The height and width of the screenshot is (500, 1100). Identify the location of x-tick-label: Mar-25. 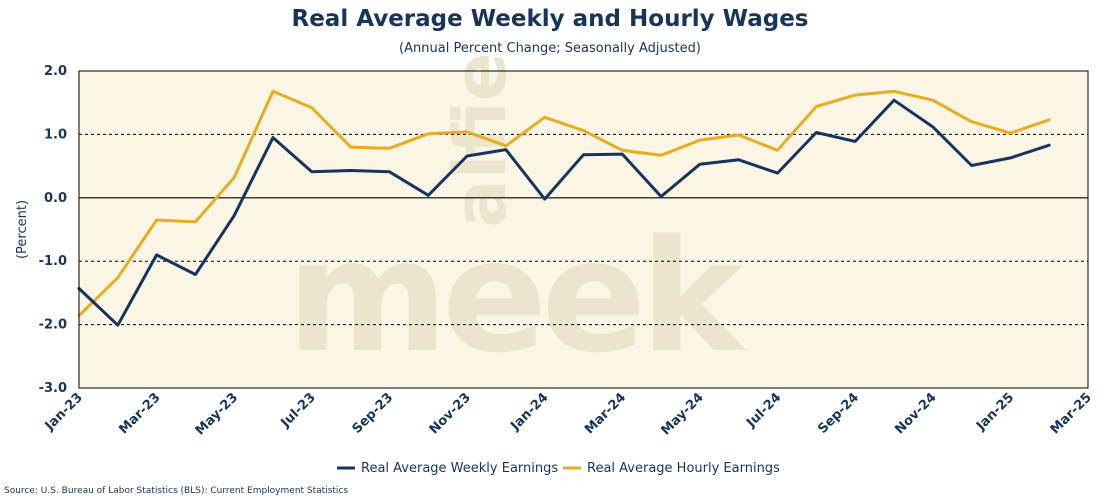
(1071, 413).